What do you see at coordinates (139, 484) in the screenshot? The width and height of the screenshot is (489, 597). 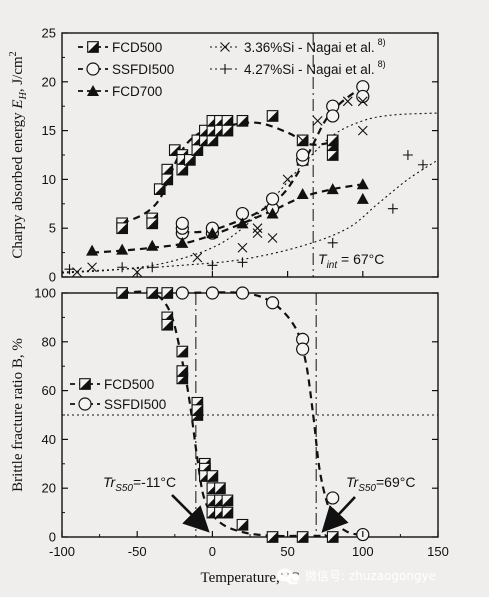 I see `trs50-left-annotation: TrS50=-11°C` at bounding box center [139, 484].